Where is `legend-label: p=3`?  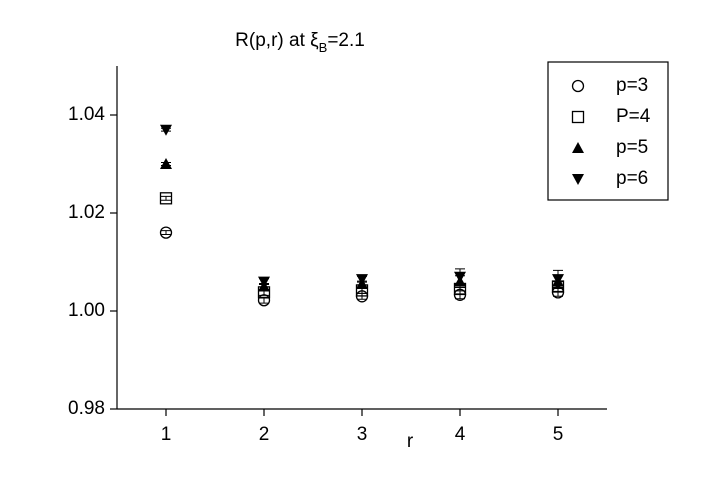 legend-label: p=3 is located at coordinates (632, 85).